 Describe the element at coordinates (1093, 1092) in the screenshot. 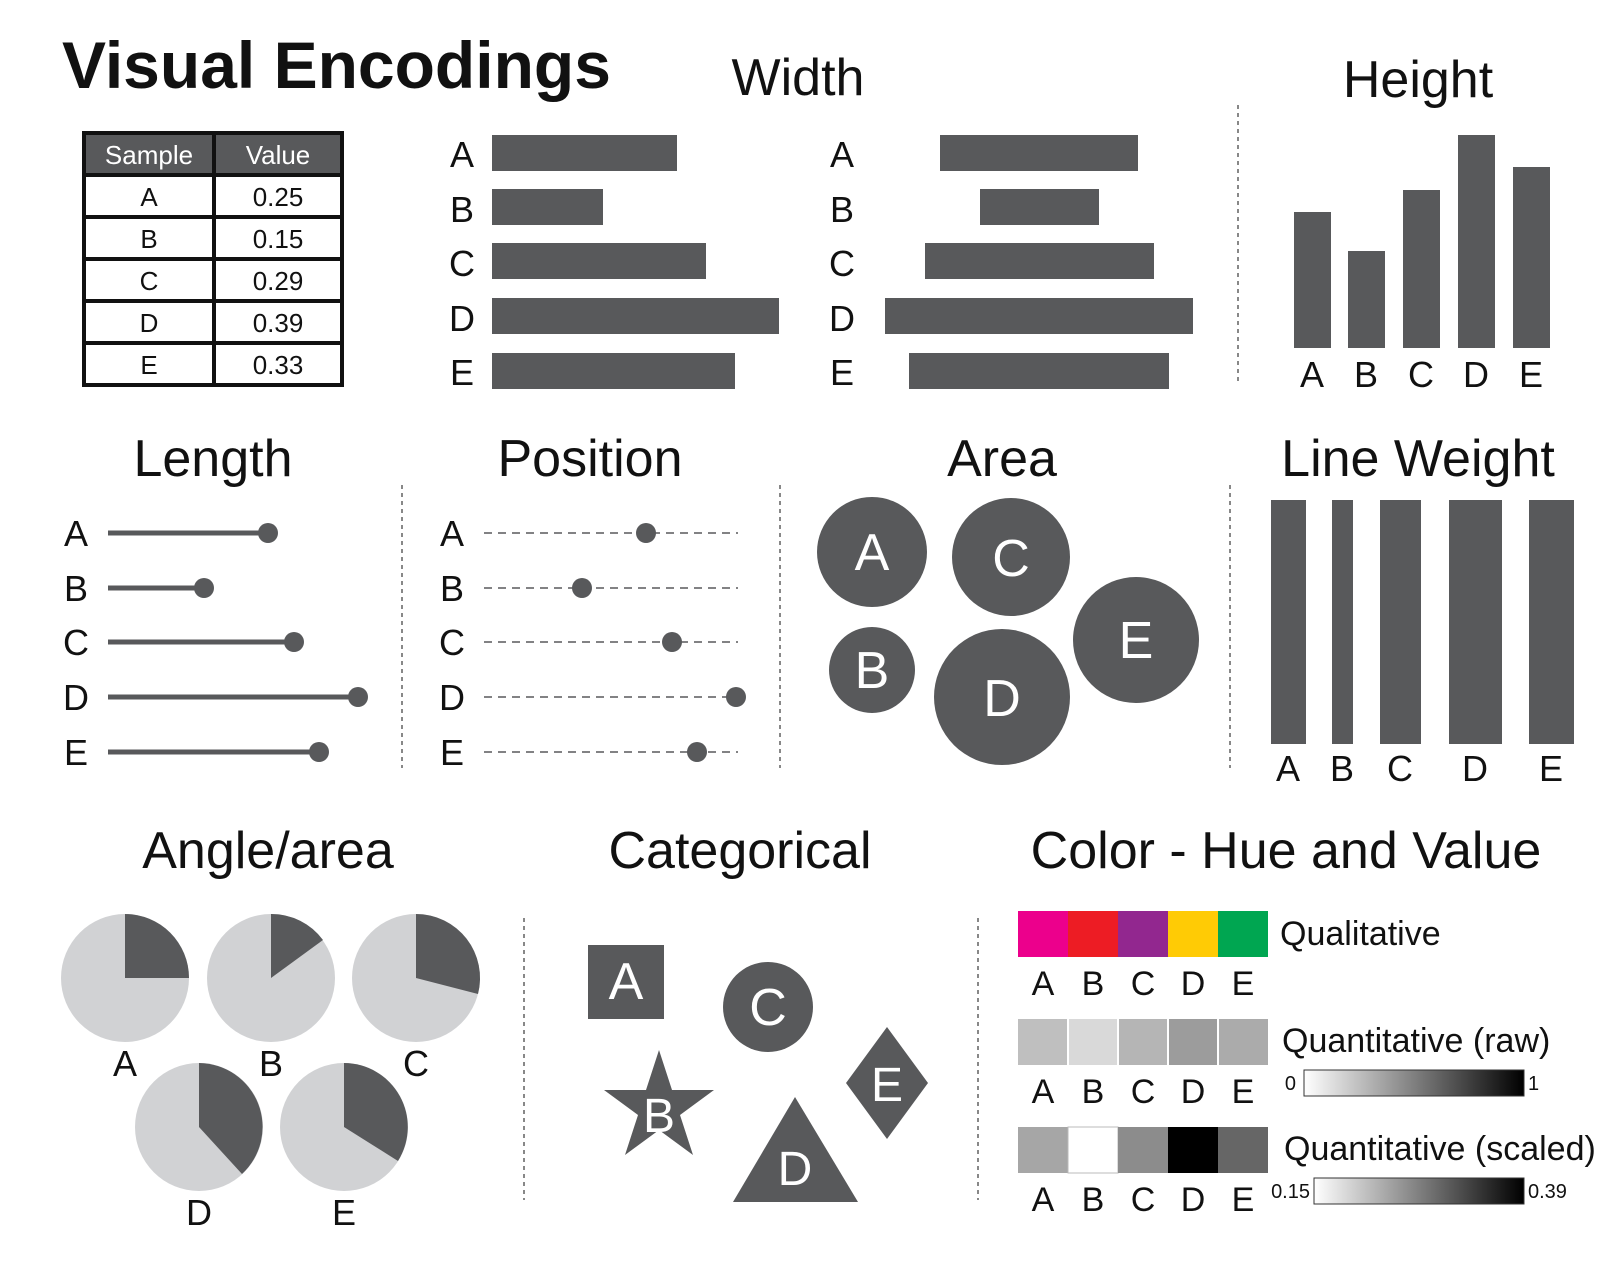

I see `raw-label-b: B` at that location.